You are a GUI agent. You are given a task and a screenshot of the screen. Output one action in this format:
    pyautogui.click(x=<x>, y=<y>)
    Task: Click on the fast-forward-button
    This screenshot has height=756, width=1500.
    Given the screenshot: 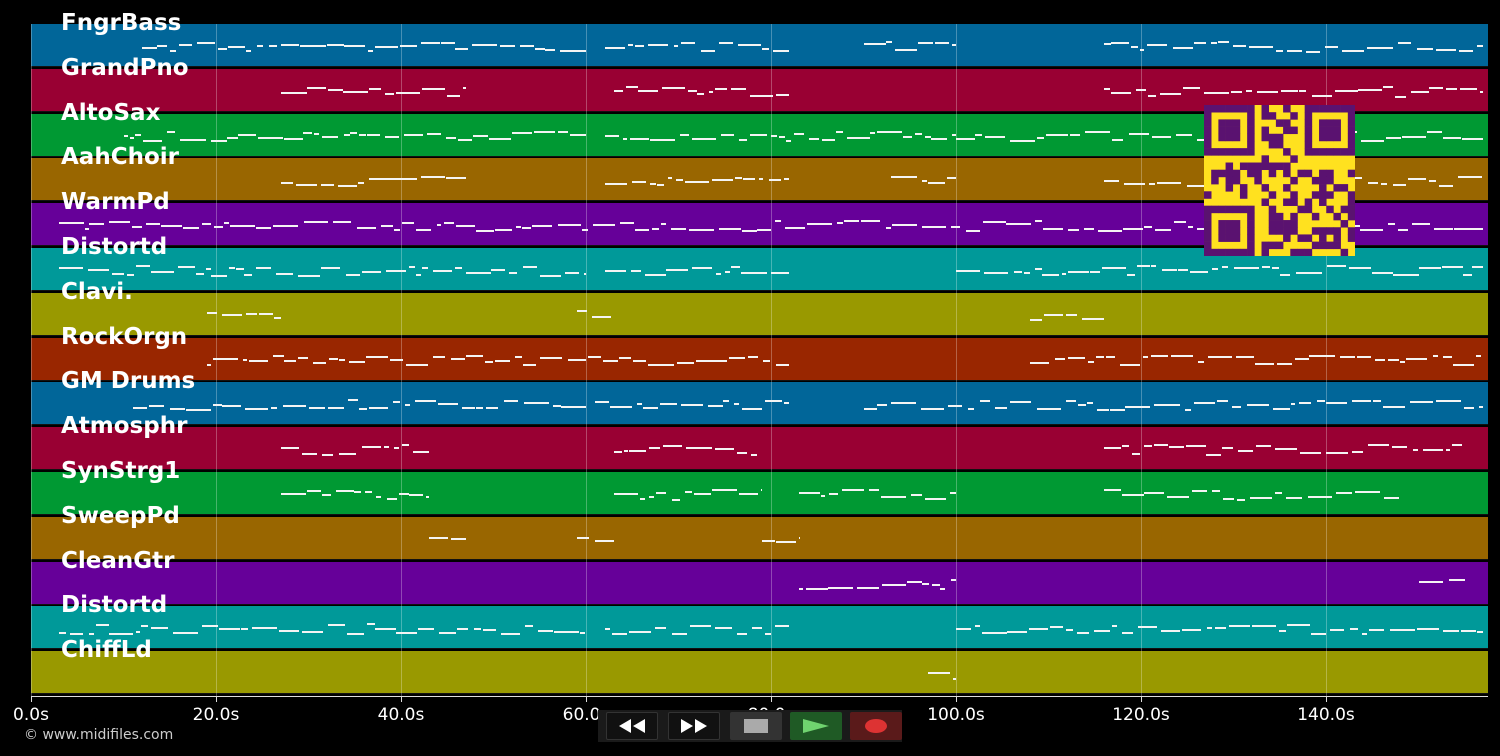 What is the action you would take?
    pyautogui.click(x=694, y=726)
    